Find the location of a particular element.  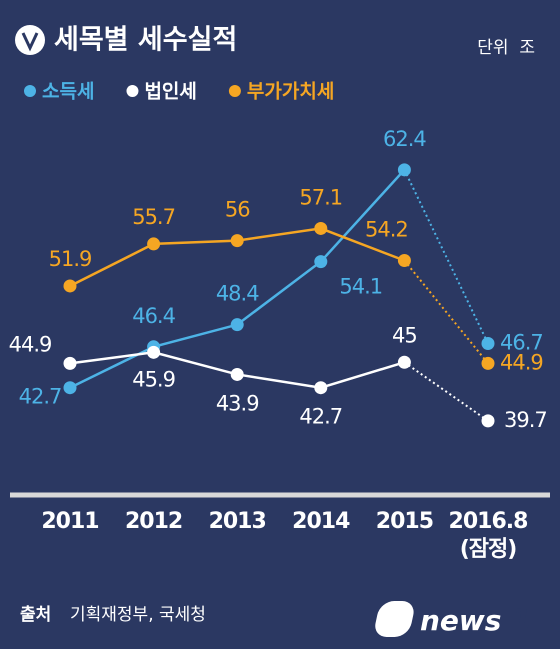

data-label: 48.4 is located at coordinates (237, 294).